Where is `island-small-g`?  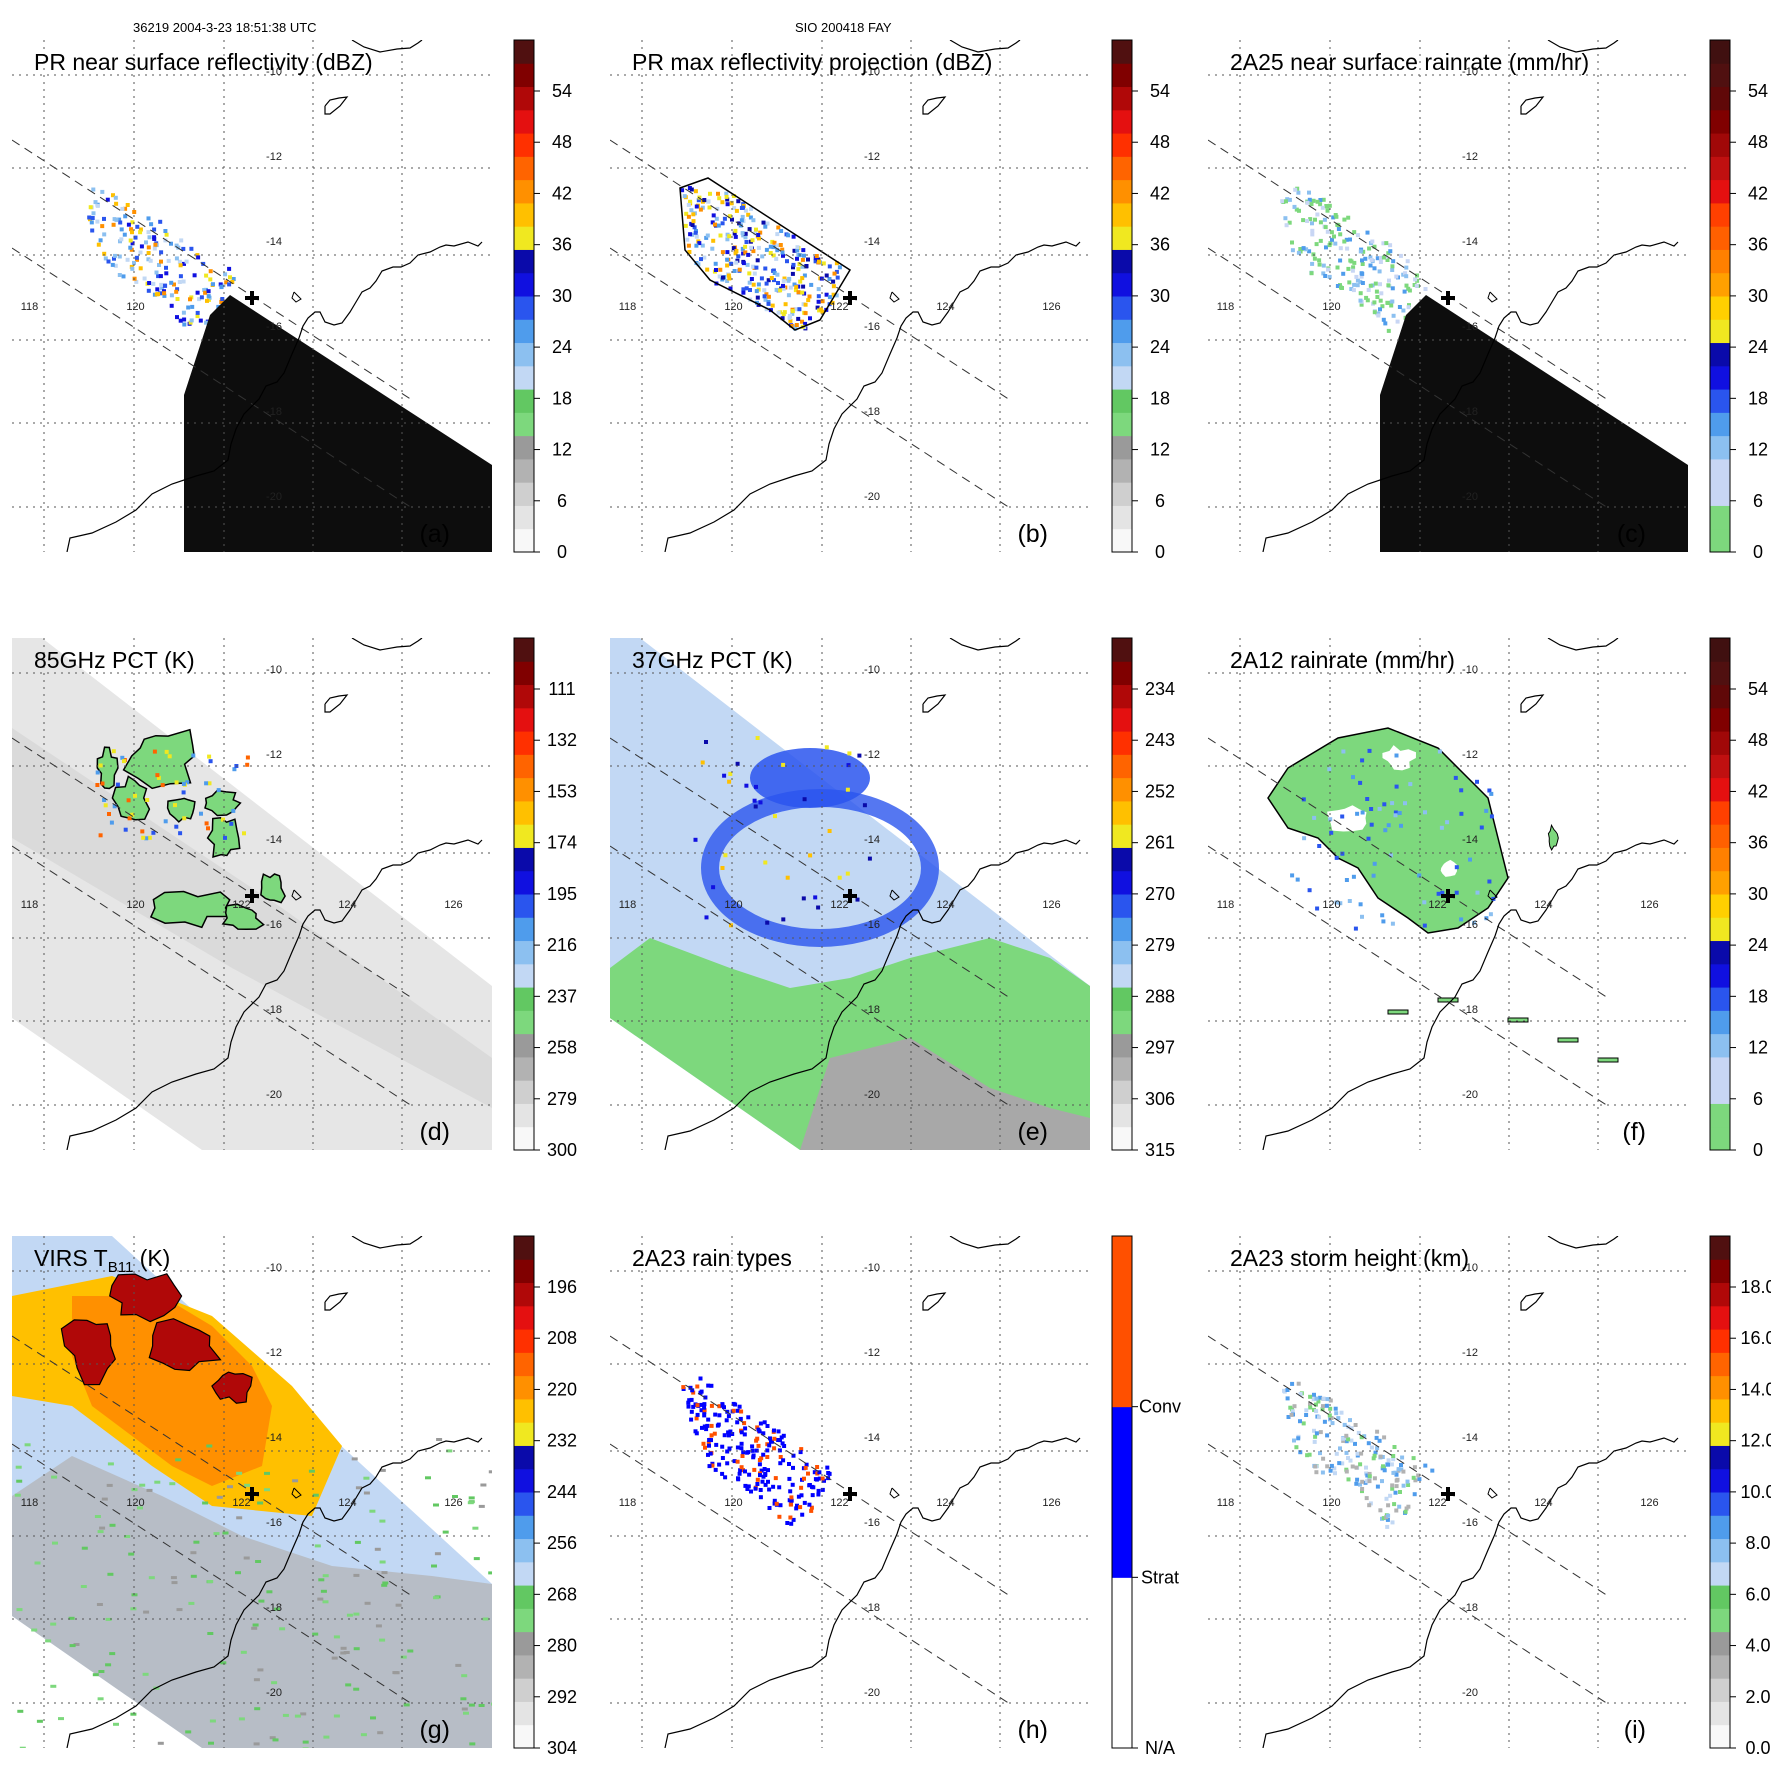
island-small-g is located at coordinates (296, 1493).